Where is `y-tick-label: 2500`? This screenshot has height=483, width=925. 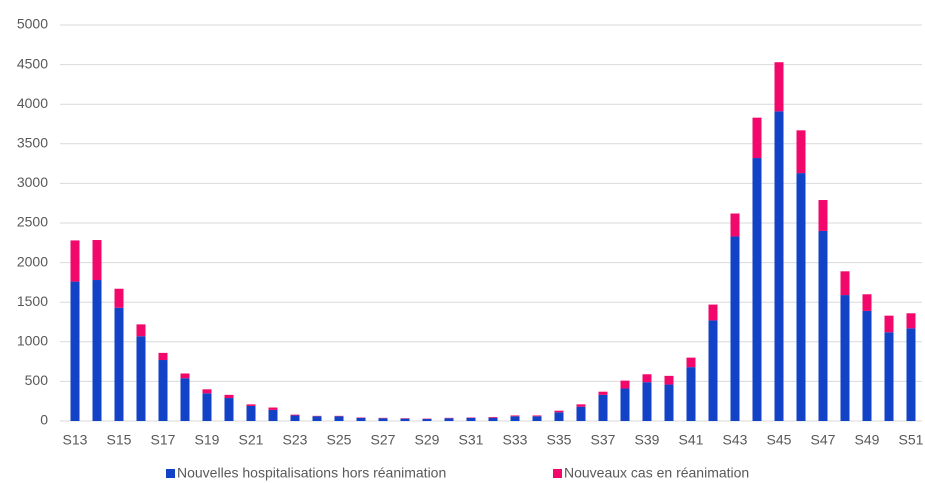
y-tick-label: 2500 is located at coordinates (32, 222).